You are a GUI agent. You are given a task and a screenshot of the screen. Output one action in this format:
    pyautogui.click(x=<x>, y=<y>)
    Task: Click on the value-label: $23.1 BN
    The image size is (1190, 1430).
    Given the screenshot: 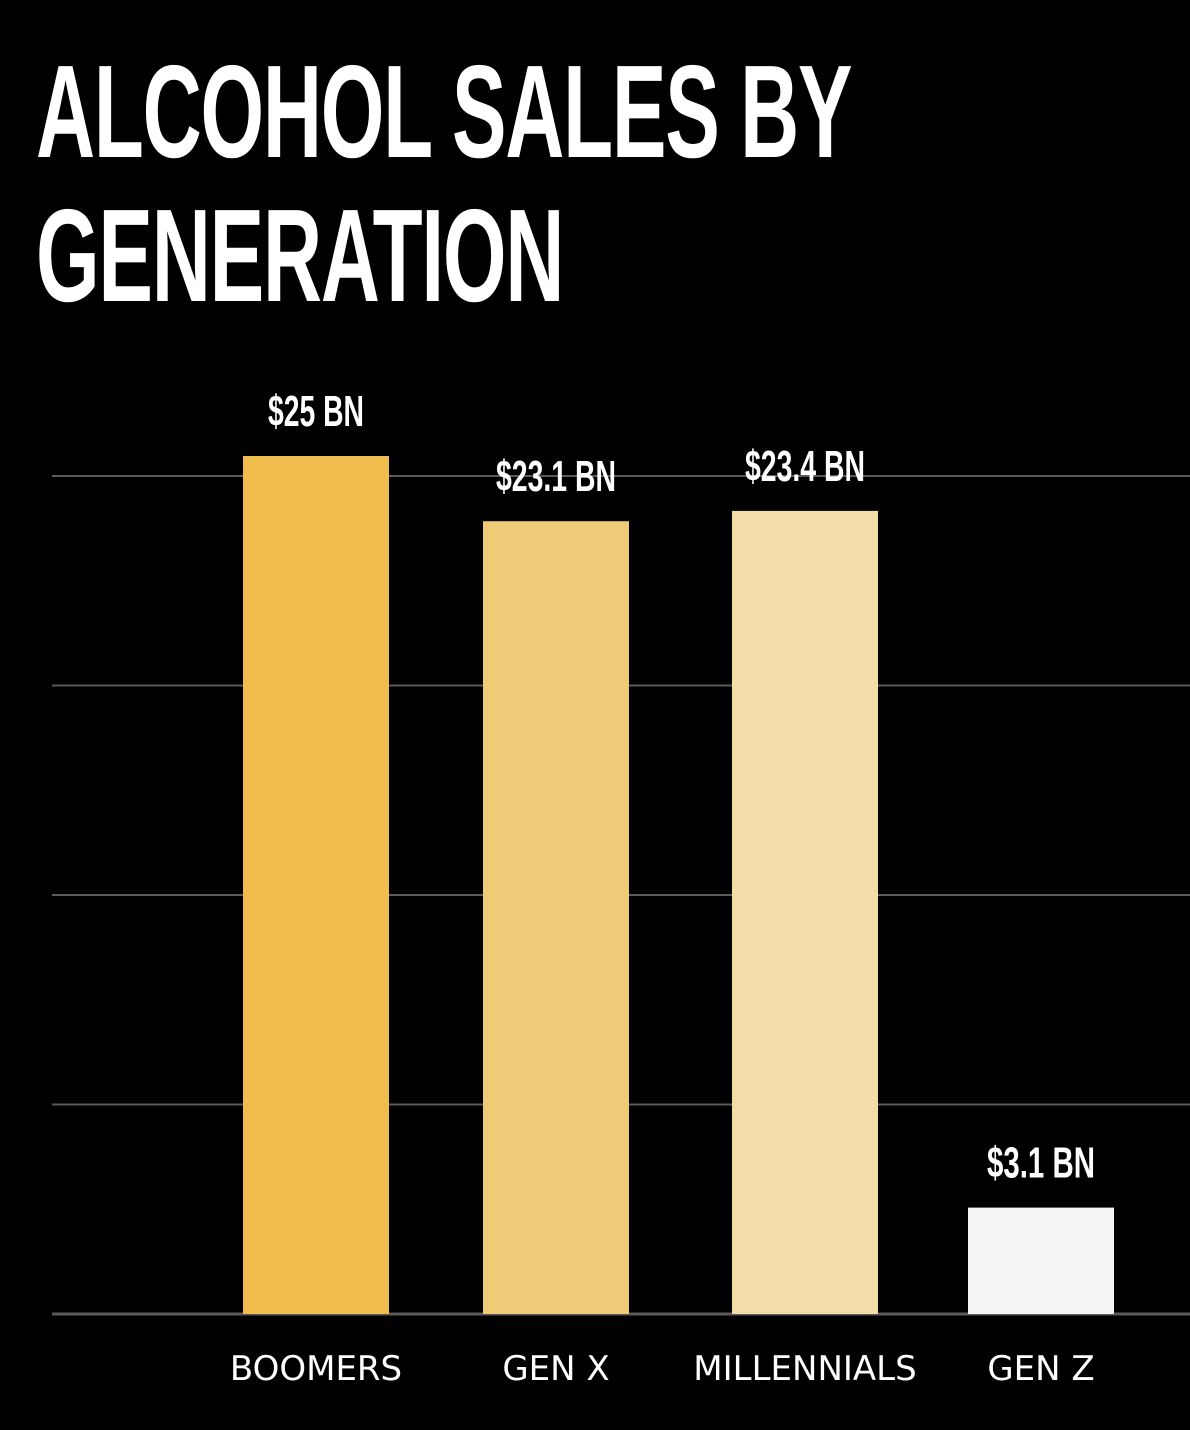 What is the action you would take?
    pyautogui.click(x=556, y=476)
    